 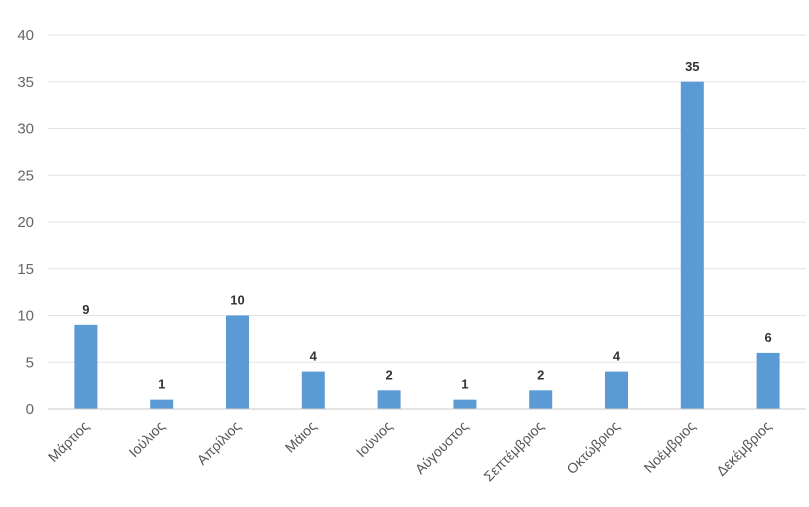 I want to click on data-label: 10, so click(x=237, y=300).